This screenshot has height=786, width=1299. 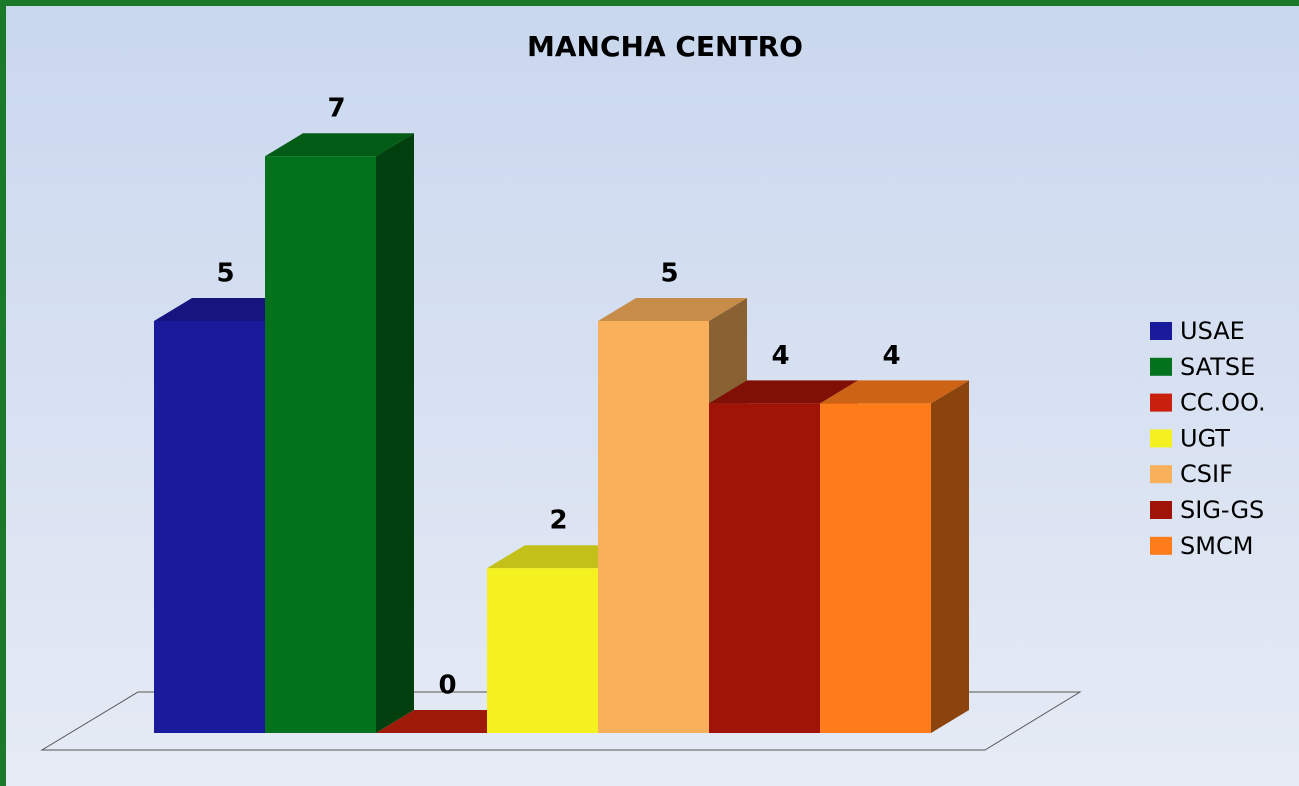 What do you see at coordinates (1222, 510) in the screenshot?
I see `legend-label: SIG-GS` at bounding box center [1222, 510].